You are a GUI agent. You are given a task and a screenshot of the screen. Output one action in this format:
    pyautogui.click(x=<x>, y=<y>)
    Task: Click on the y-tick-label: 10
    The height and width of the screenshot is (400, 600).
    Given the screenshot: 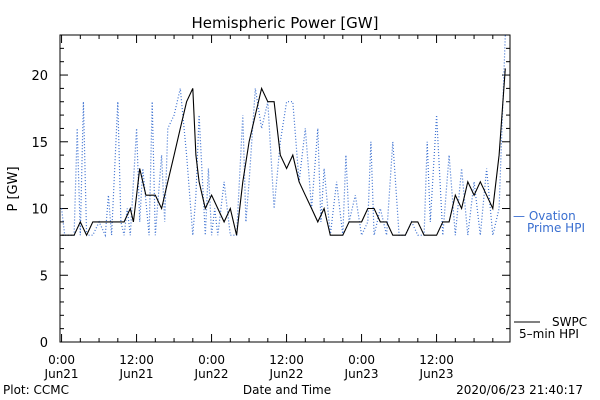 What is the action you would take?
    pyautogui.click(x=39, y=210)
    